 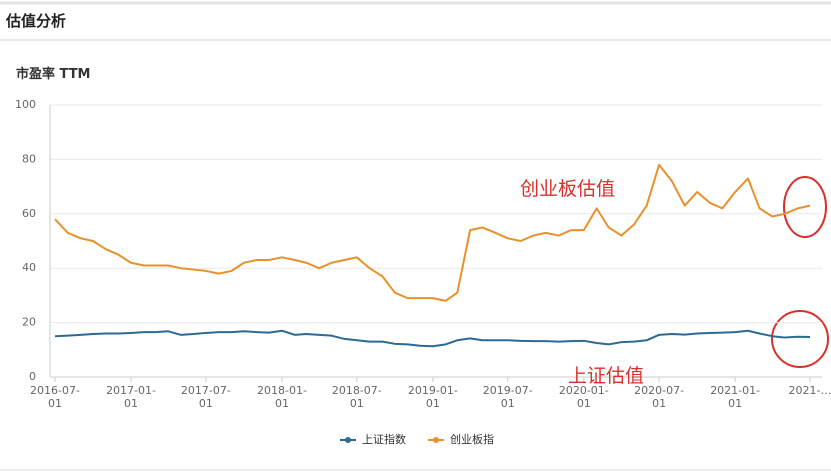 I want to click on legend-label: 上证指数, so click(x=384, y=439).